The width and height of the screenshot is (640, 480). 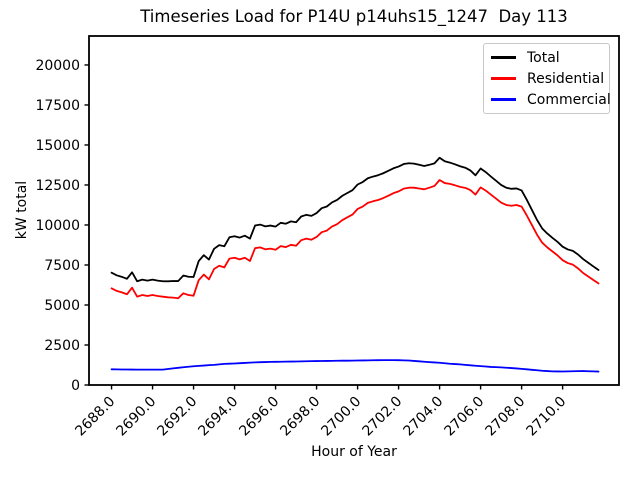 What do you see at coordinates (57, 66) in the screenshot?
I see `y-tick-label: 20000` at bounding box center [57, 66].